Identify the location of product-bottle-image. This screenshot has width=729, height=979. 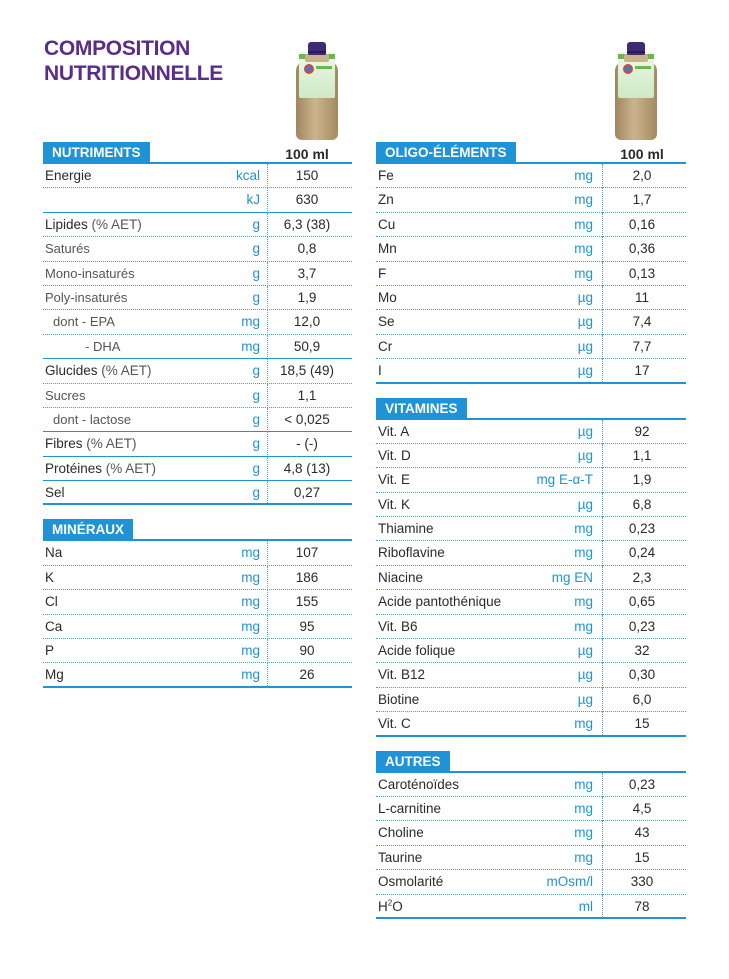
(636, 91).